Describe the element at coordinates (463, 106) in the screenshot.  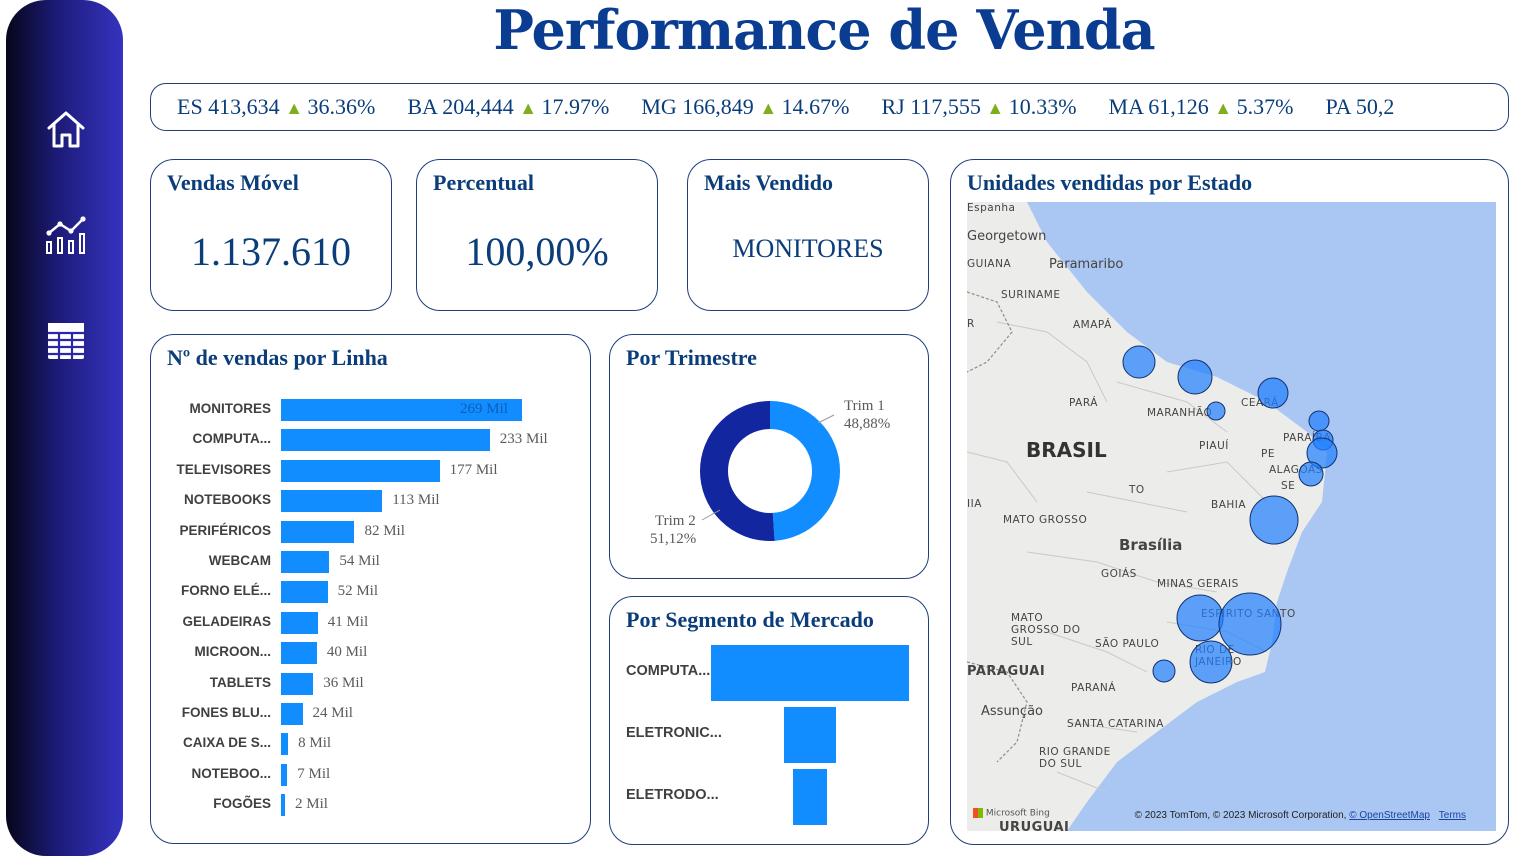
I see `ticker-value: BA 204,444` at that location.